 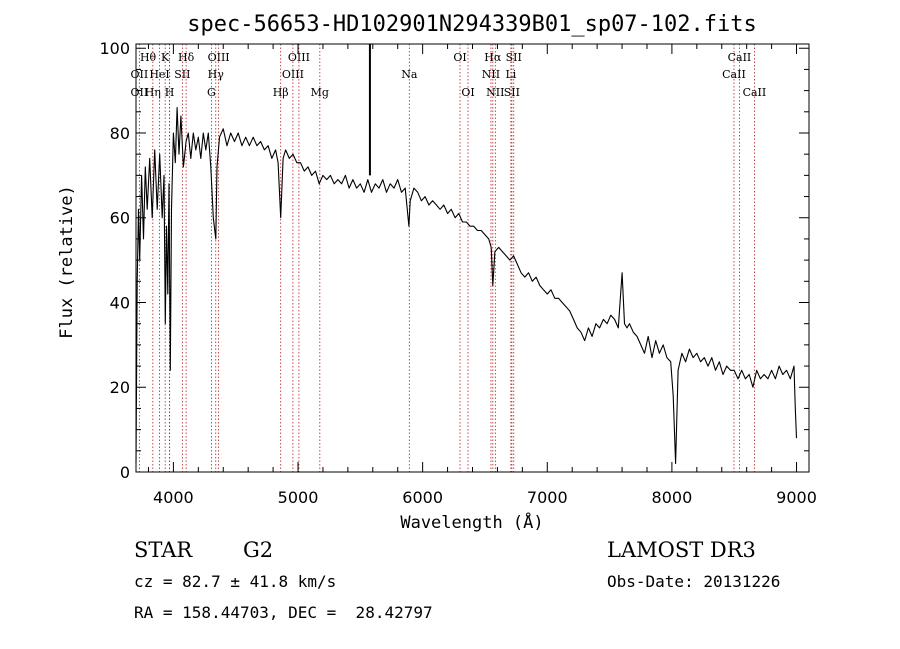 What do you see at coordinates (153, 92) in the screenshot?
I see `line-label: Hη` at bounding box center [153, 92].